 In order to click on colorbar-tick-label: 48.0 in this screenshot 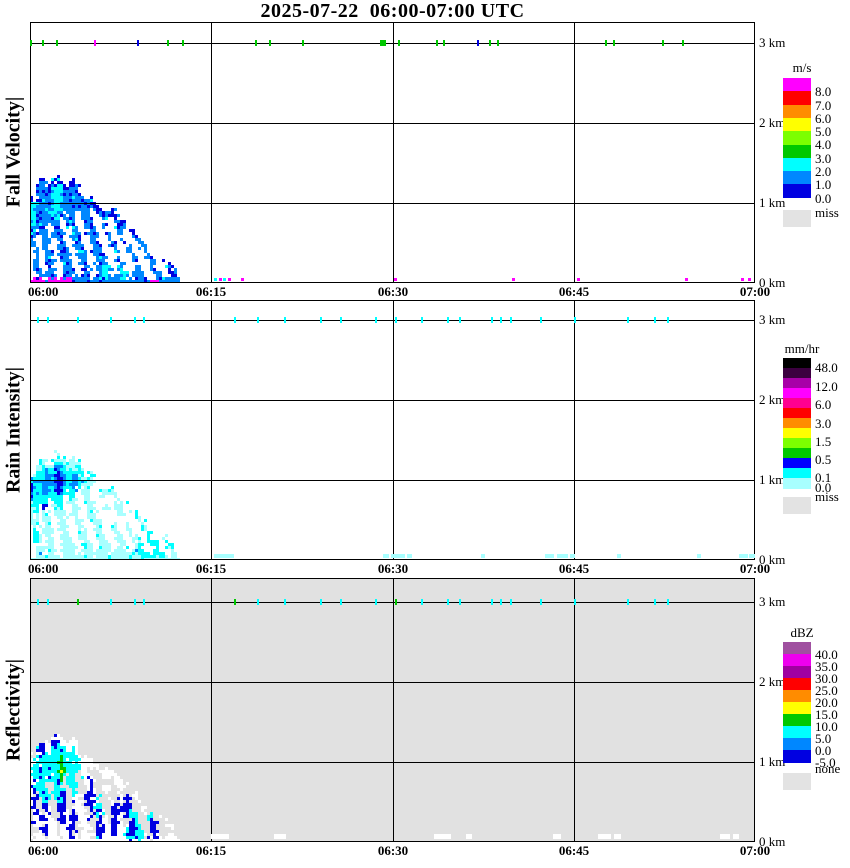, I will do `click(826, 367)`.